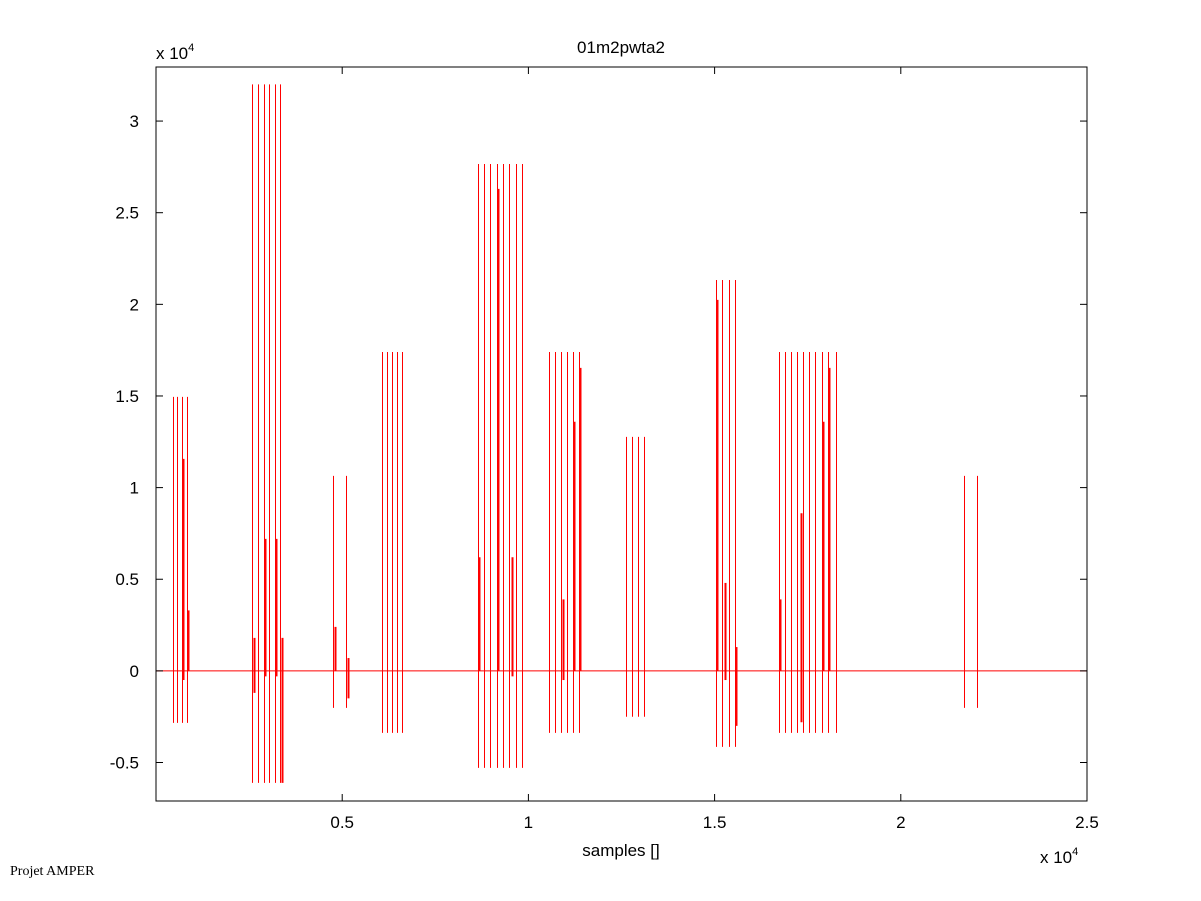 Image resolution: width=1201 pixels, height=901 pixels. What do you see at coordinates (621, 47) in the screenshot?
I see `chart-title: 01m2pwta2` at bounding box center [621, 47].